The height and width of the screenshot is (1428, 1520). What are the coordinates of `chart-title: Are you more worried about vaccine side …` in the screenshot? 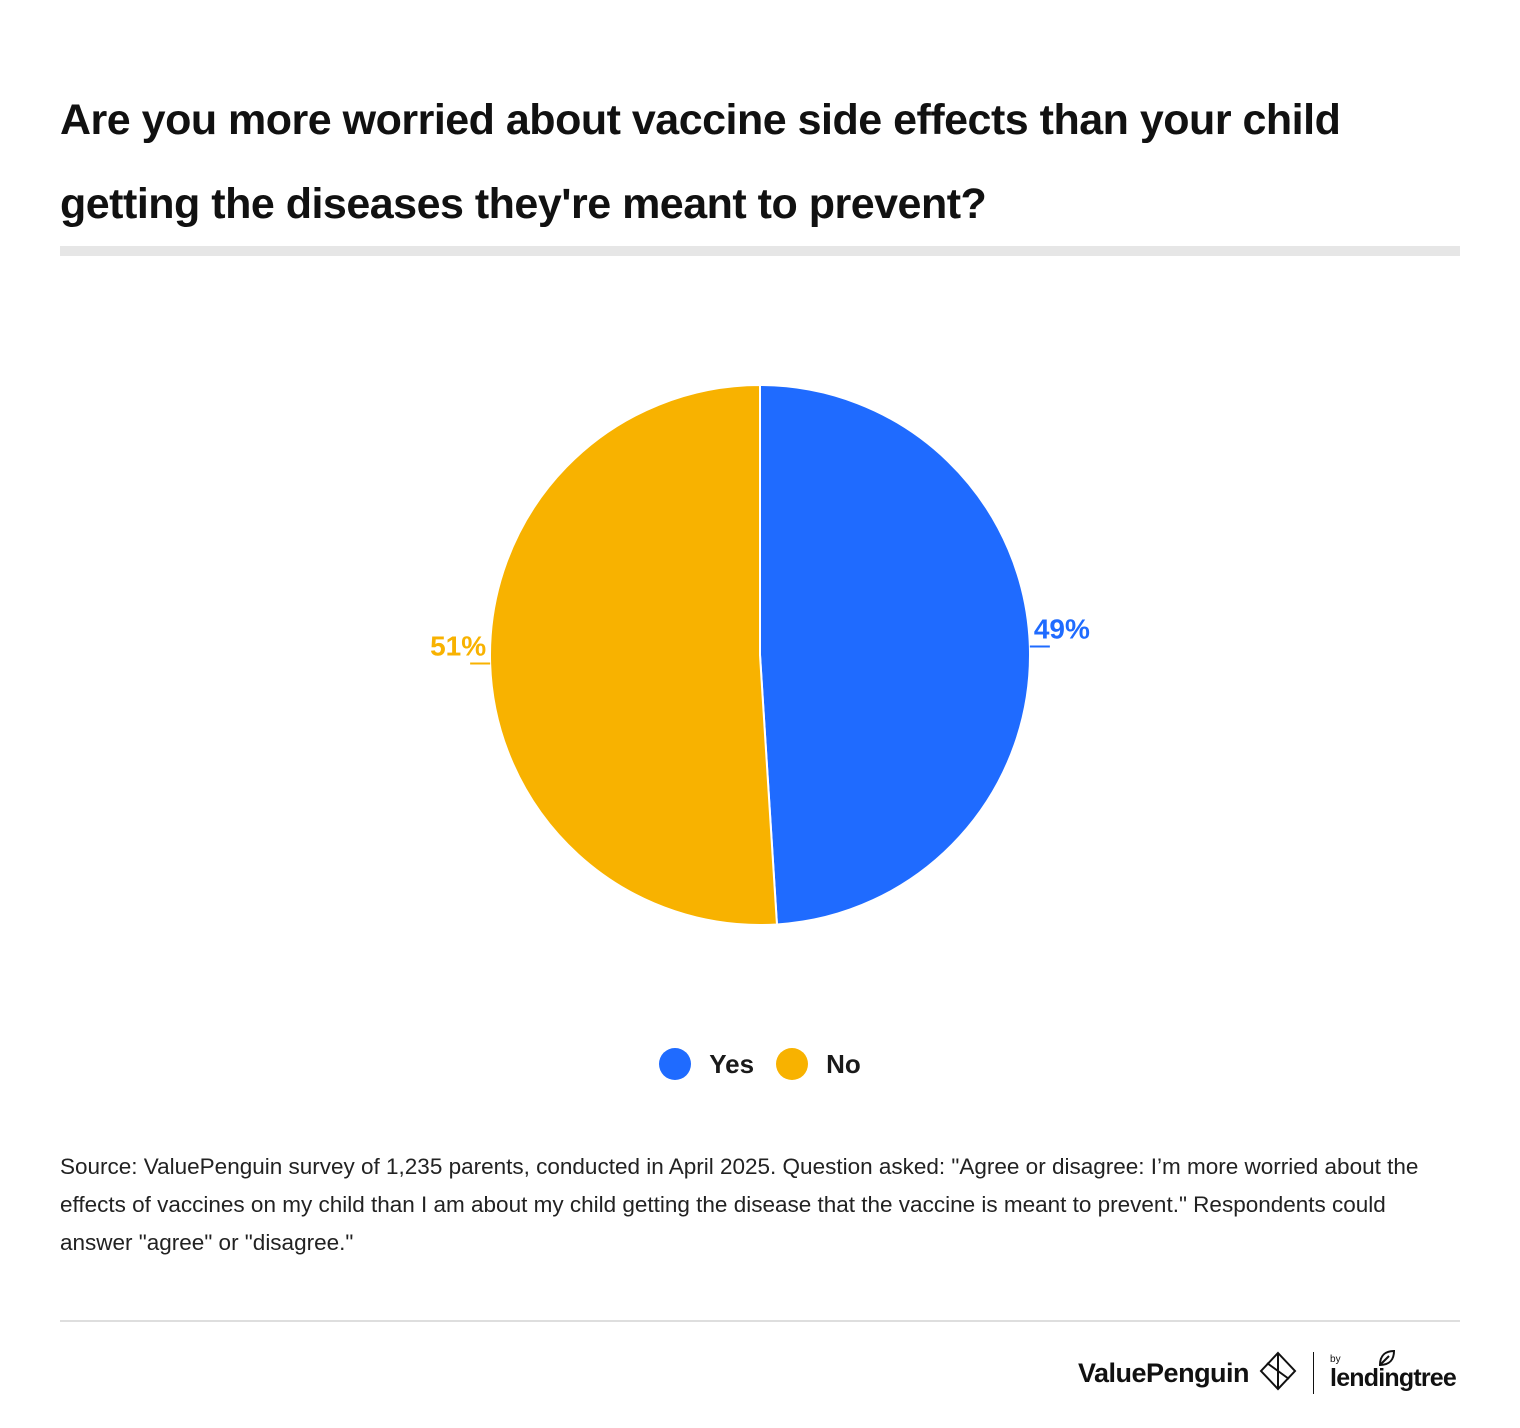 It's located at (700, 162).